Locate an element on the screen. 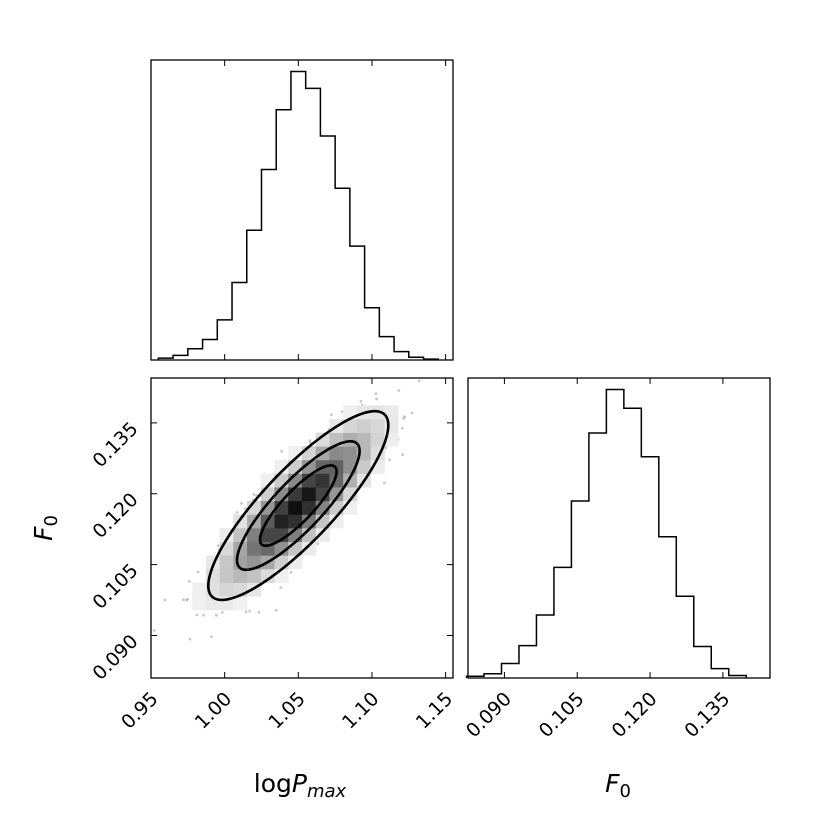  marginal-hist-logpmax-panel is located at coordinates (302, 210).